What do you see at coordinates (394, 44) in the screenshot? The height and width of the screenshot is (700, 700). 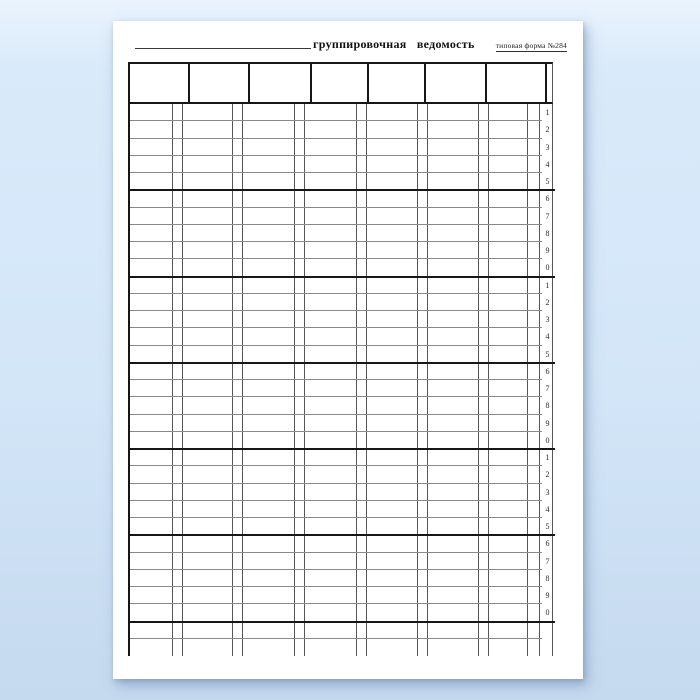 I see `form-title: группировочная ведомость` at bounding box center [394, 44].